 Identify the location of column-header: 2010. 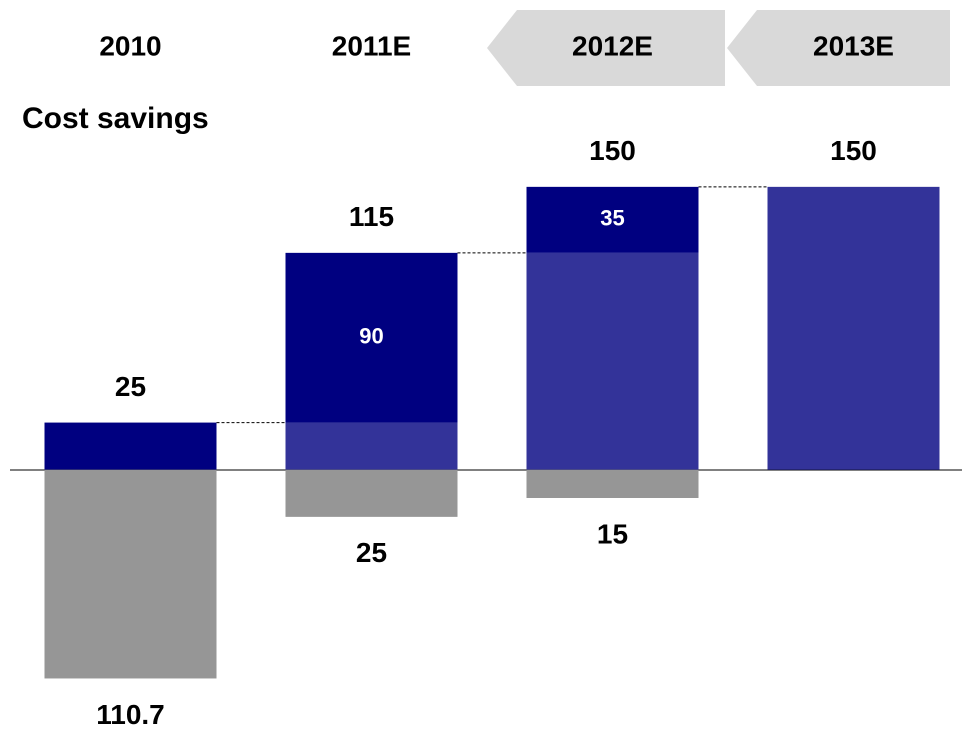
(130, 45).